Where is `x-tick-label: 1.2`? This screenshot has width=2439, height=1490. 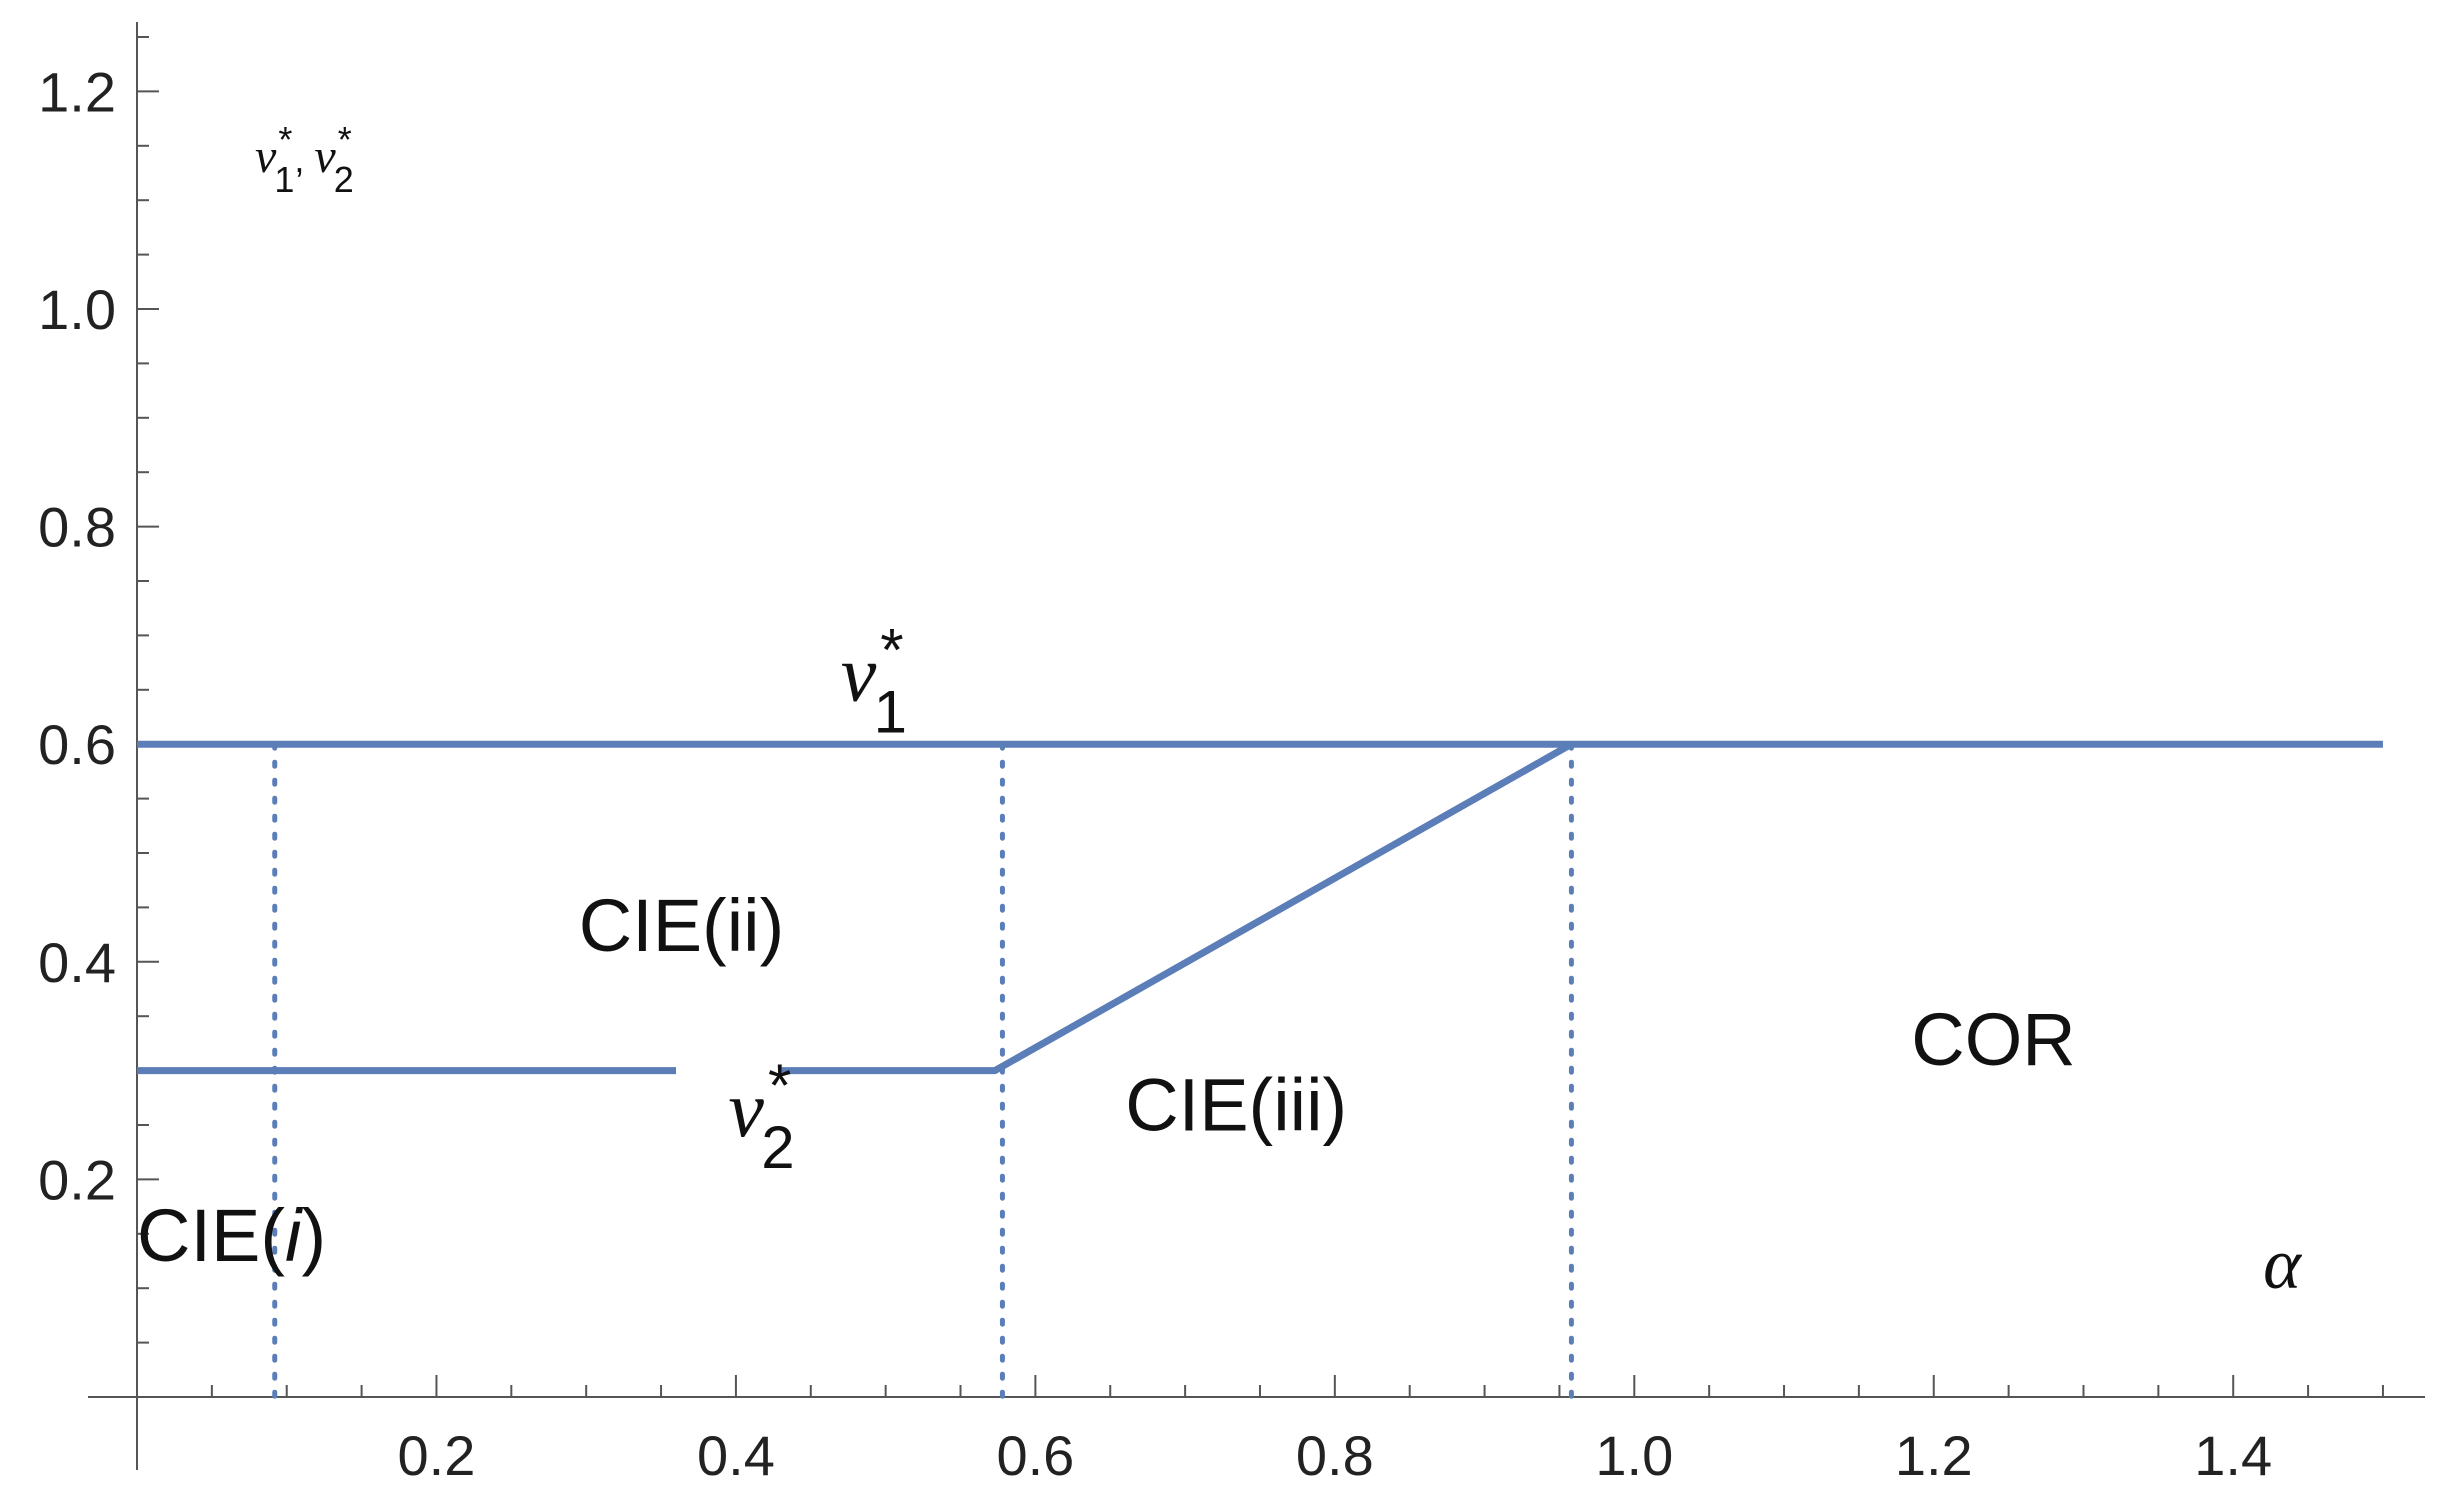 x-tick-label: 1.2 is located at coordinates (1934, 1455).